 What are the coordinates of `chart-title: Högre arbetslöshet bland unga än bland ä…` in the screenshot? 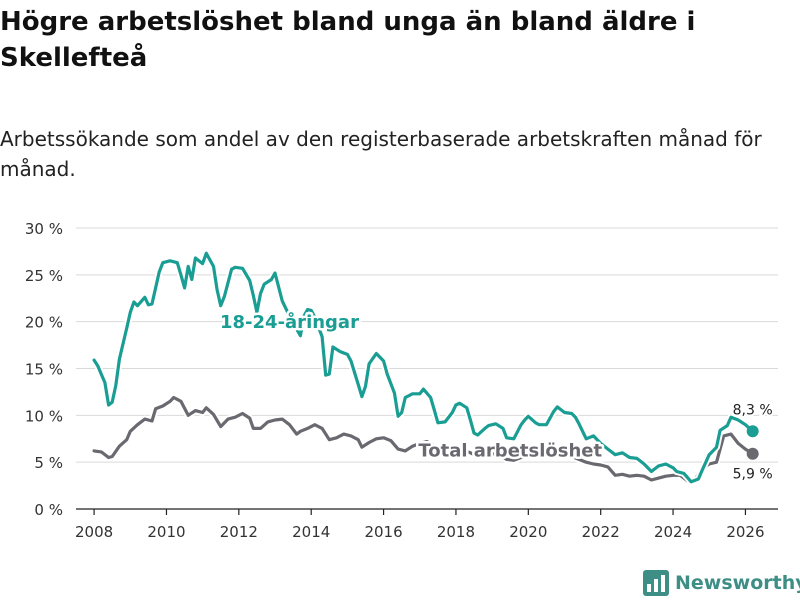 It's located at (348, 40).